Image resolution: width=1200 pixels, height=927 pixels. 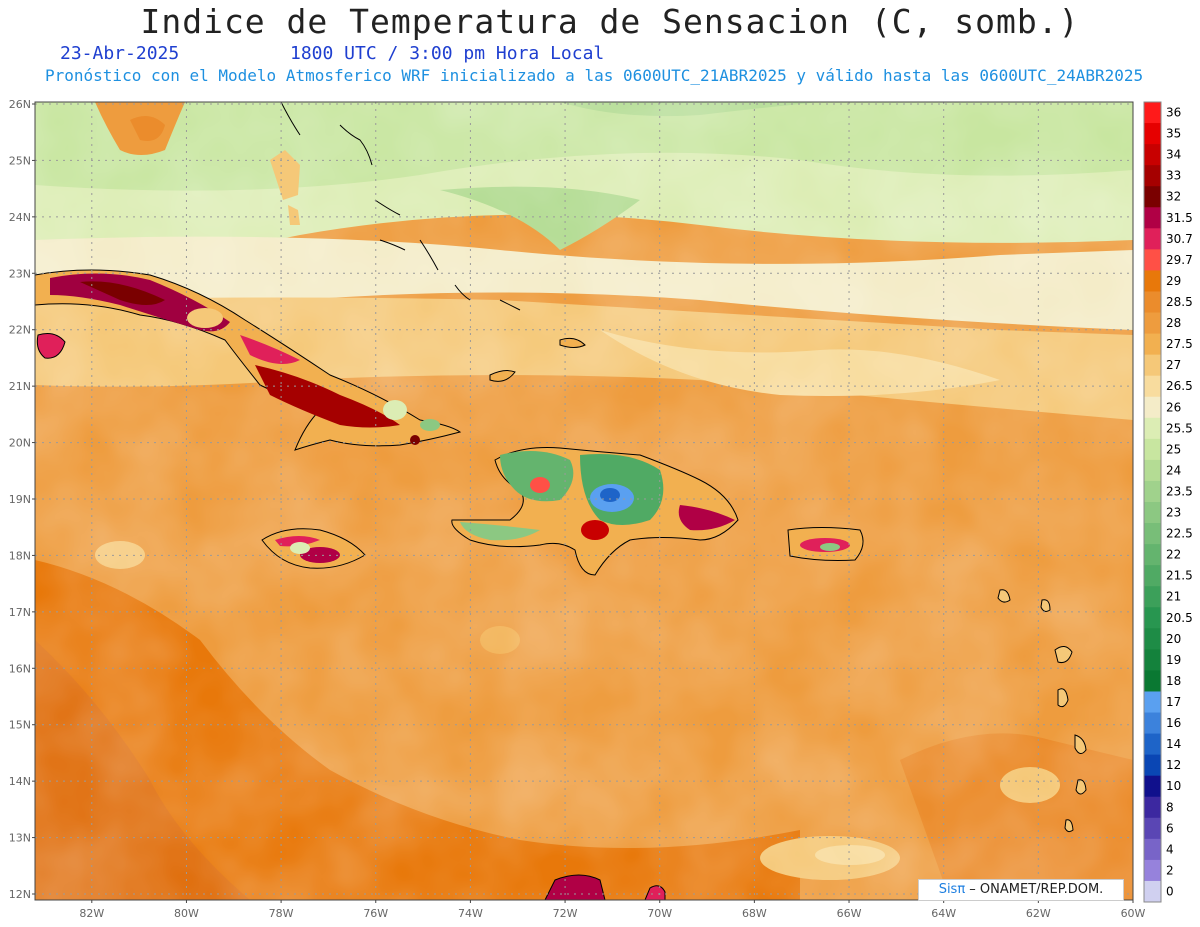 I want to click on colorbar-label: 8, so click(x=1170, y=807).